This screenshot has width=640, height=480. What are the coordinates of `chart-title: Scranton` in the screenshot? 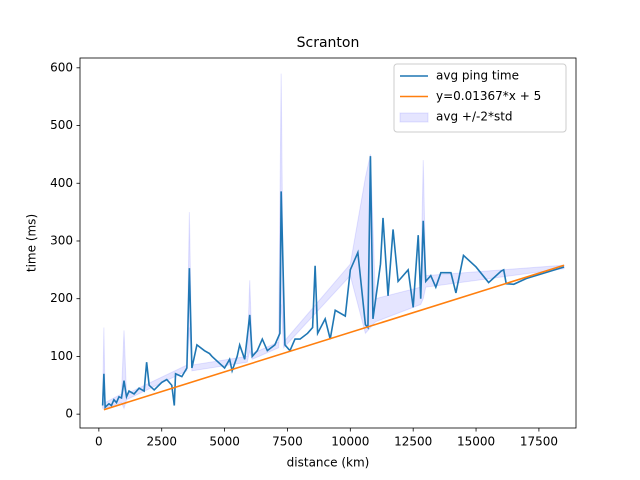 It's located at (328, 43).